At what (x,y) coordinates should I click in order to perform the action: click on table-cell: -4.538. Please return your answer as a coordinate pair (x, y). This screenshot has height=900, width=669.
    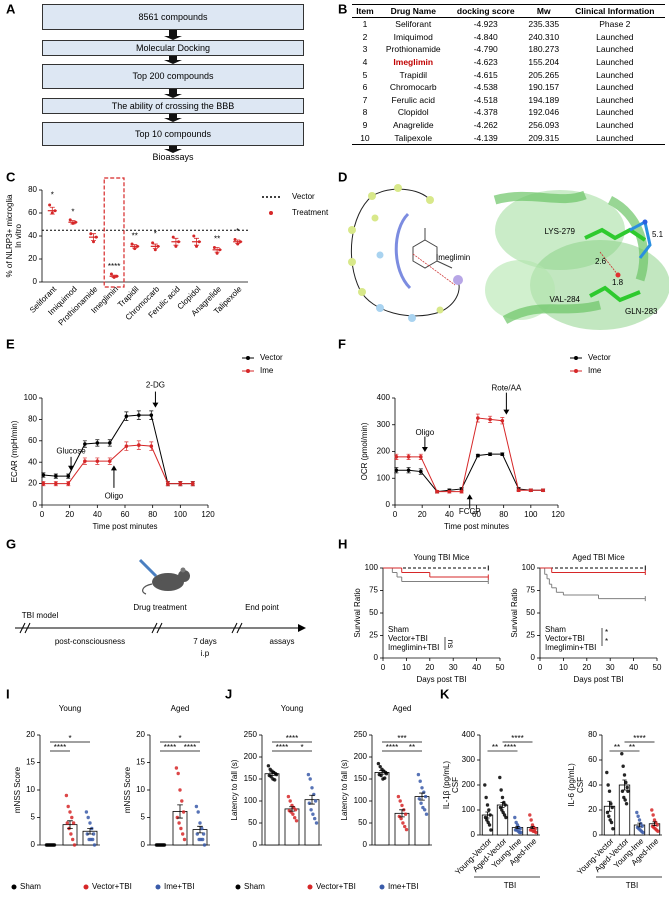
    Looking at the image, I should click on (485, 87).